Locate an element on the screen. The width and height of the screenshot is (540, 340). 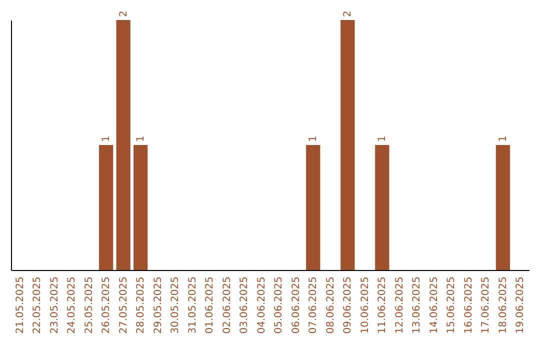
x-tick-label: 06.06.2025 is located at coordinates (296, 305).